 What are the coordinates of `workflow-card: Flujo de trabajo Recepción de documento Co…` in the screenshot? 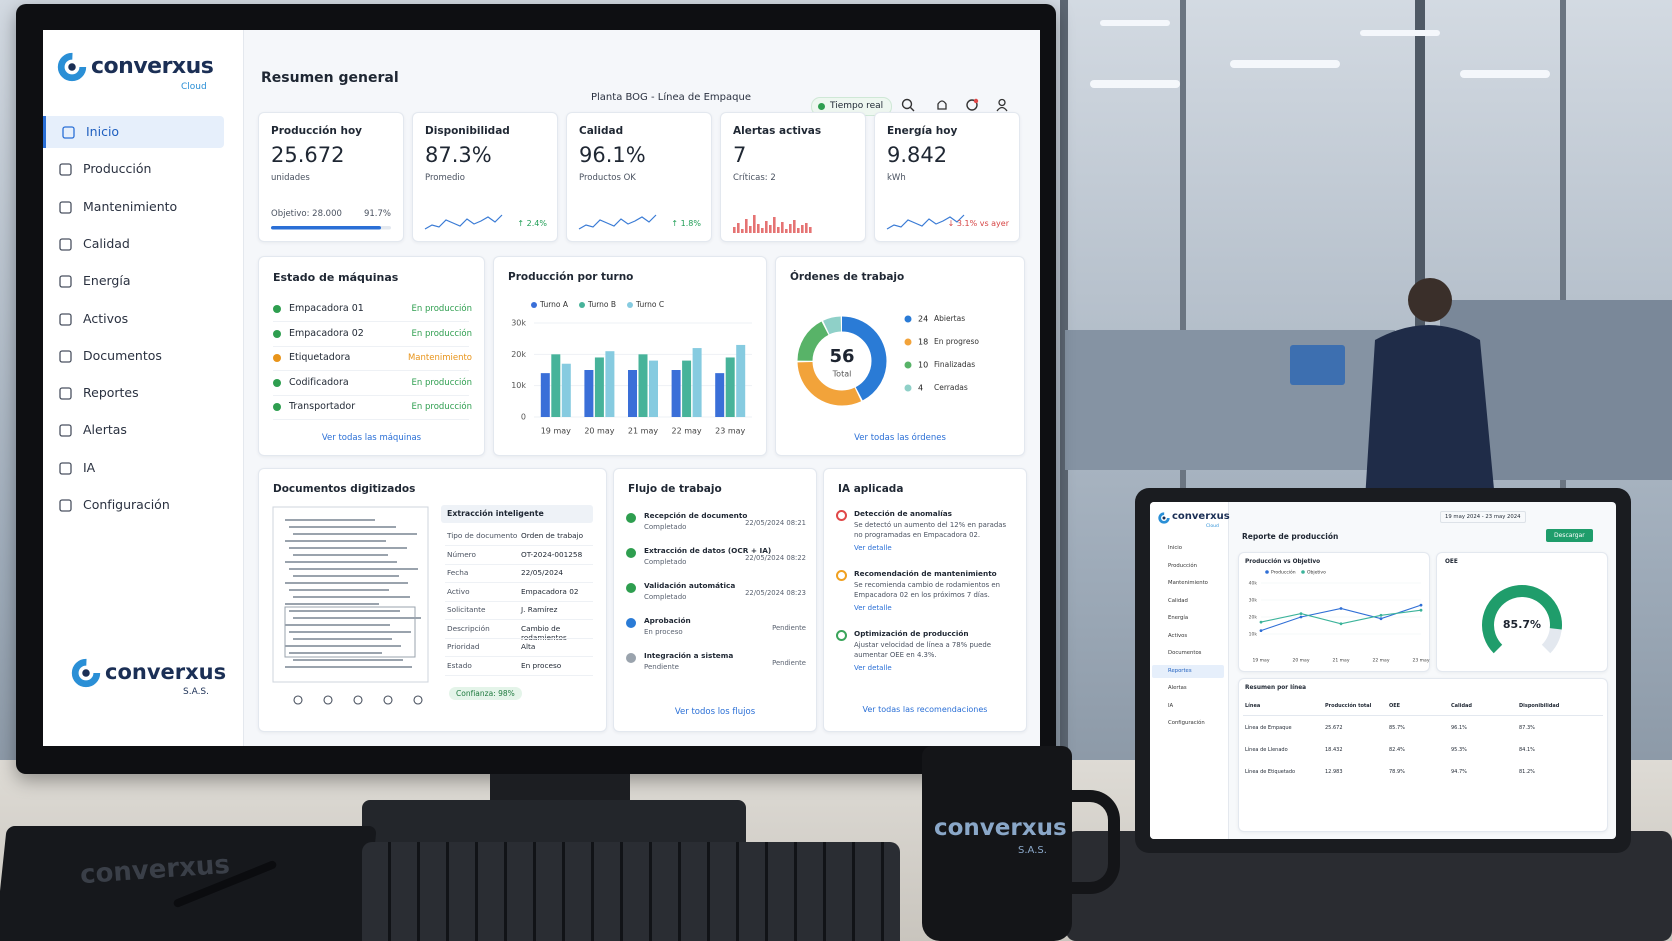 It's located at (715, 600).